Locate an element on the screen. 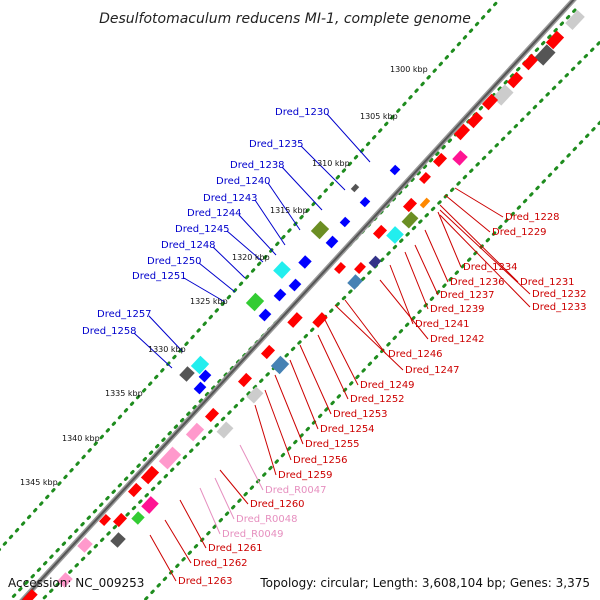 This screenshot has height=600, width=600. right-gene-label-23: Dred_R0049 is located at coordinates (253, 534).